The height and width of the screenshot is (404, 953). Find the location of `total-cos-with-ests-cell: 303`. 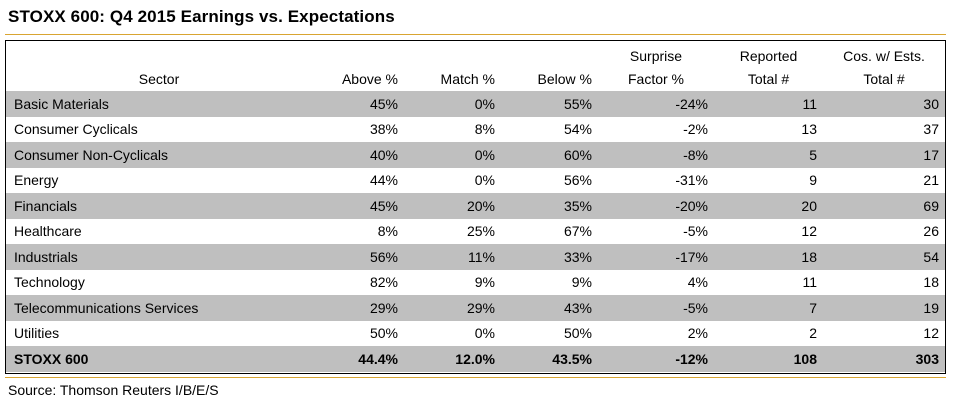

total-cos-with-ests-cell: 303 is located at coordinates (884, 359).